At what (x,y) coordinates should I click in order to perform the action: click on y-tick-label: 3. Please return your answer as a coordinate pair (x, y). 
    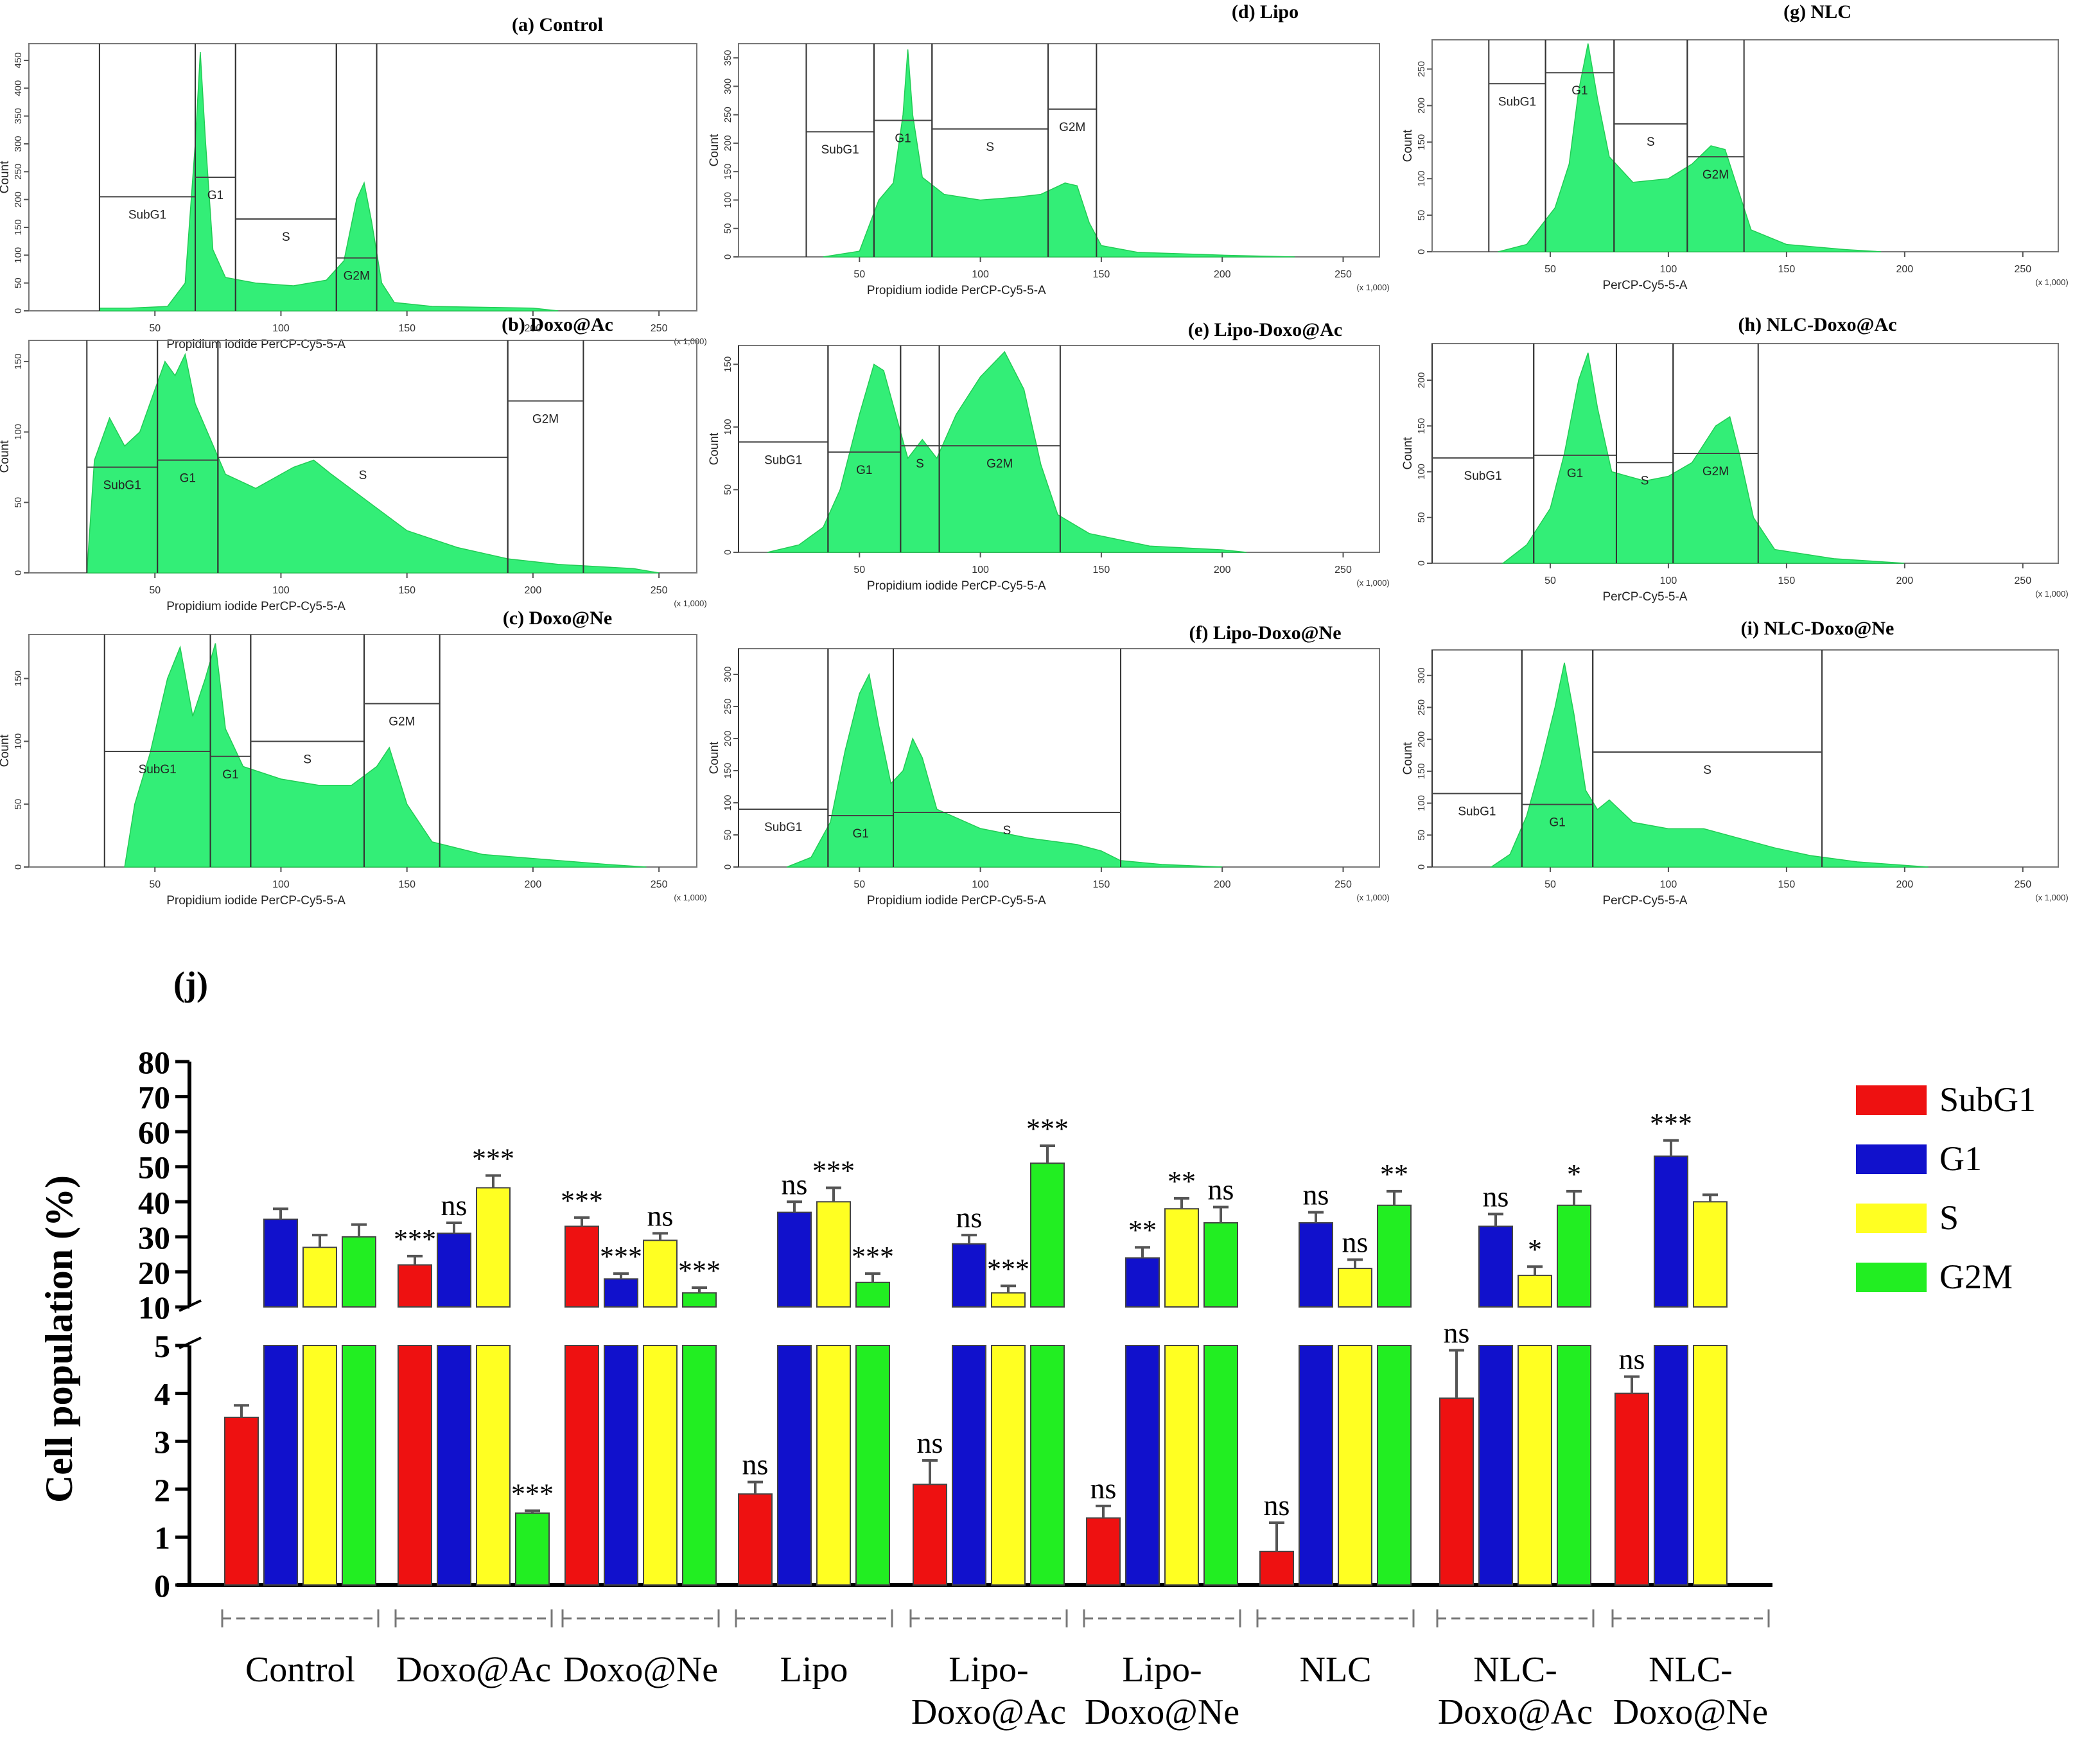
    Looking at the image, I should click on (162, 1442).